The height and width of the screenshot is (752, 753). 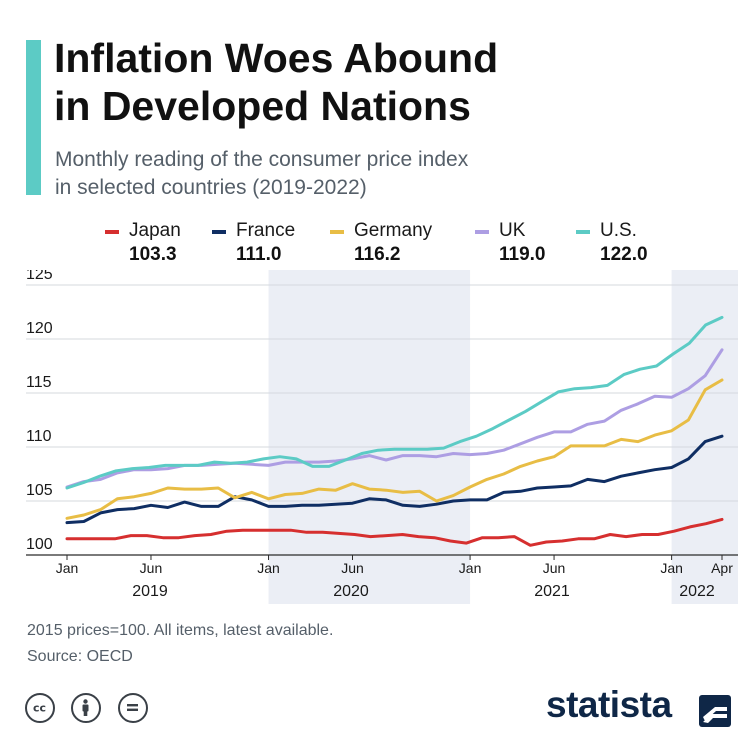 What do you see at coordinates (39, 544) in the screenshot?
I see `y-tick-label: 100` at bounding box center [39, 544].